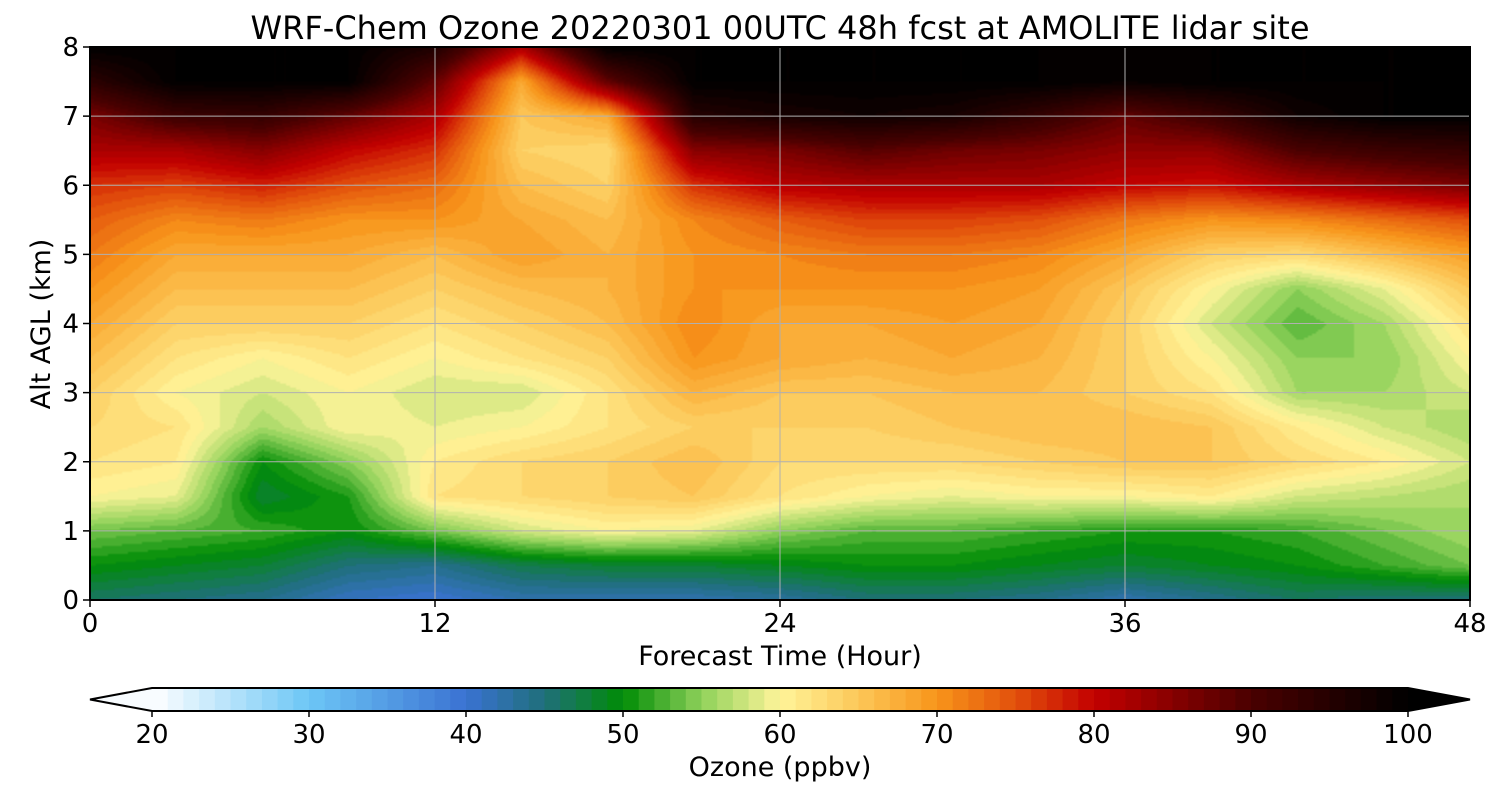 The image size is (1500, 800). I want to click on colorbar-tick-label: 80, so click(1093, 735).